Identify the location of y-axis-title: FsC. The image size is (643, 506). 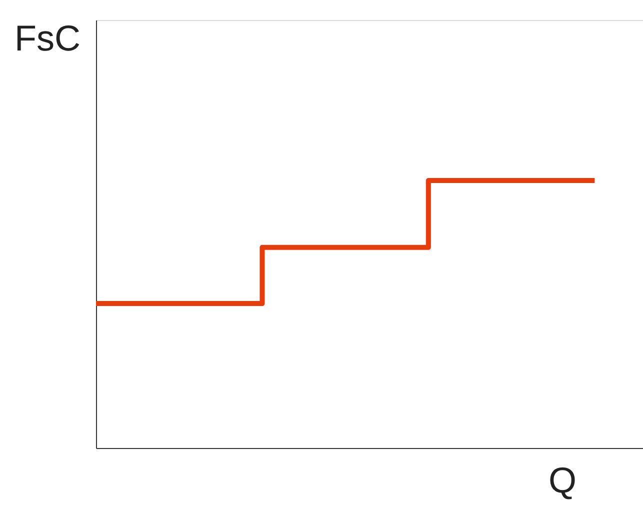
(47, 38).